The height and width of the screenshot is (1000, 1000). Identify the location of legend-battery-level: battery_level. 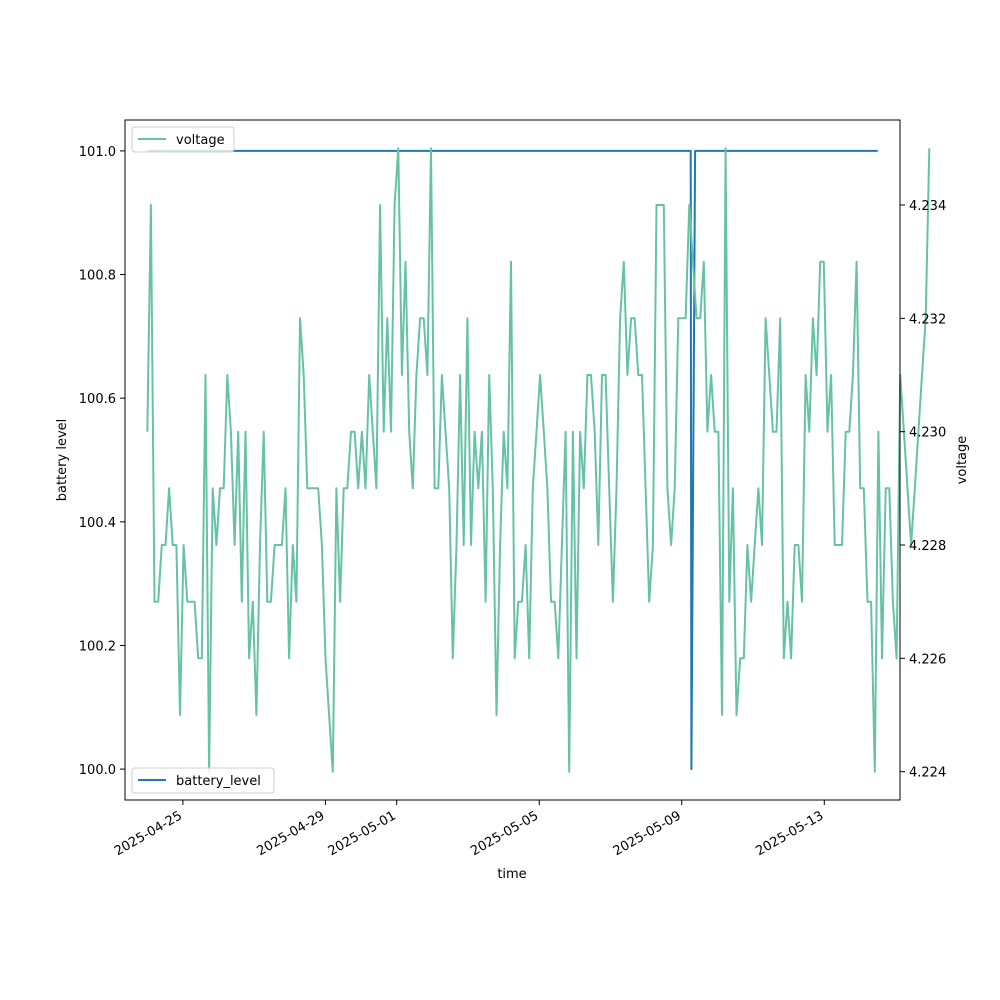
(203, 780).